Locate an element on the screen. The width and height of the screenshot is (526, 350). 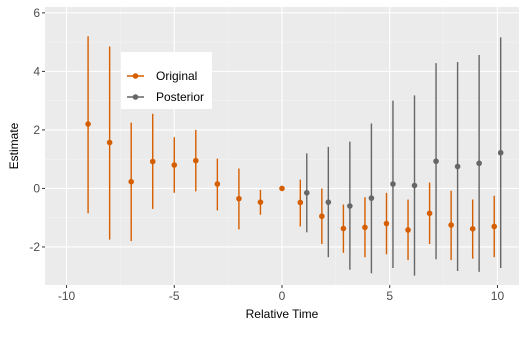
y-tick-label: 2 is located at coordinates (36, 130).